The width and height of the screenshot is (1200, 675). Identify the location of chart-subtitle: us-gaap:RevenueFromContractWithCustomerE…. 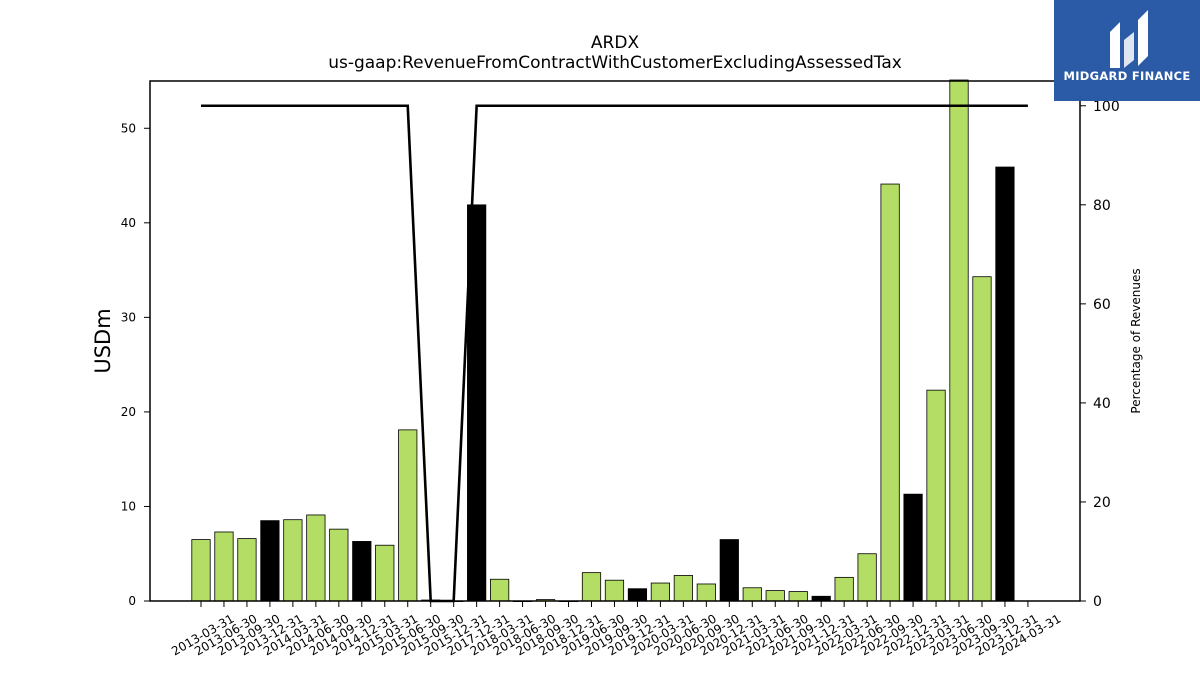
(615, 63).